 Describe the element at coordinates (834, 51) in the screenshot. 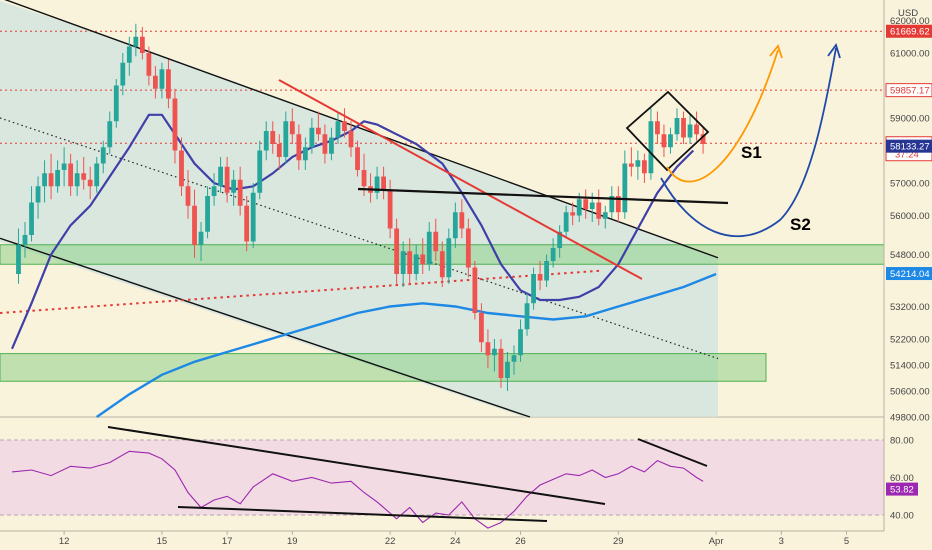

I see `projection-s2-arrow` at that location.